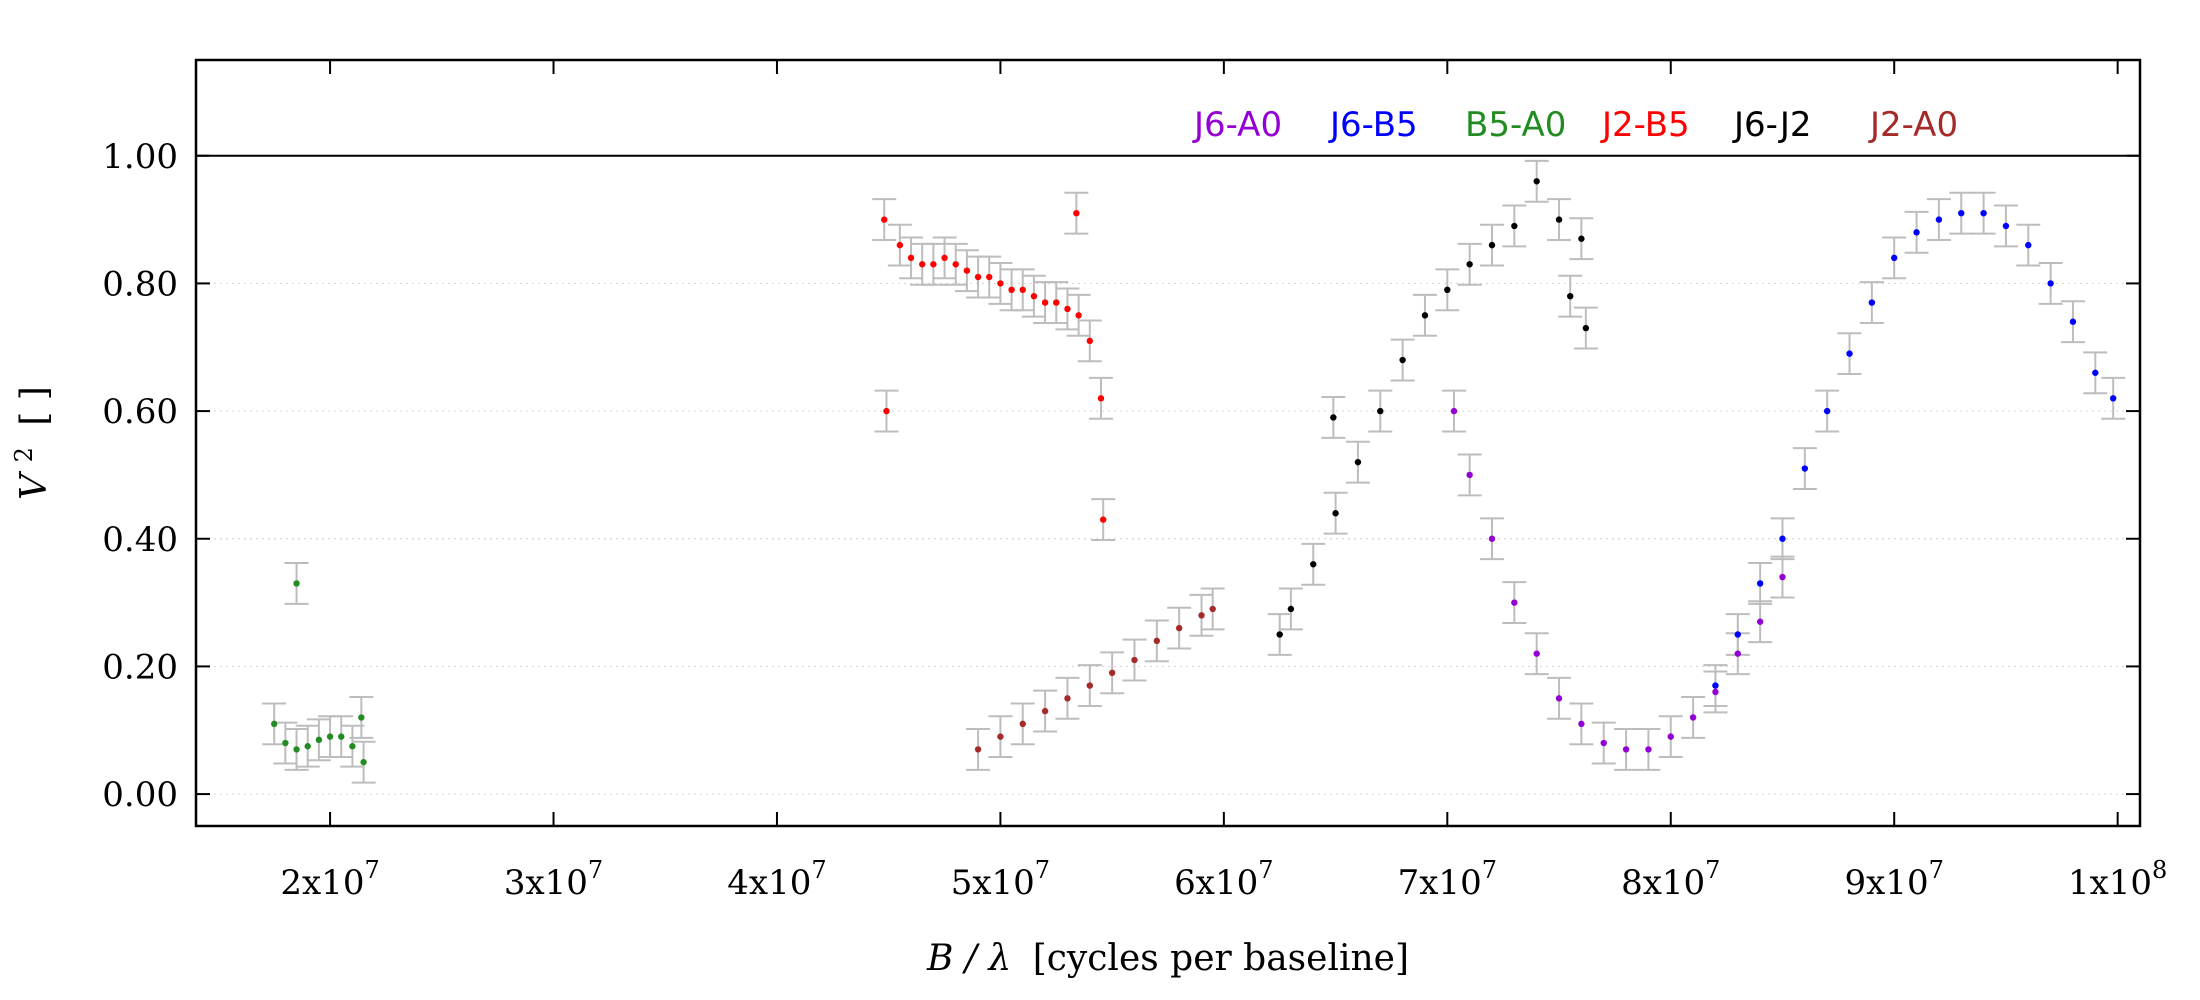  I want to click on x-tick-label-base: 4x10, so click(769, 883).